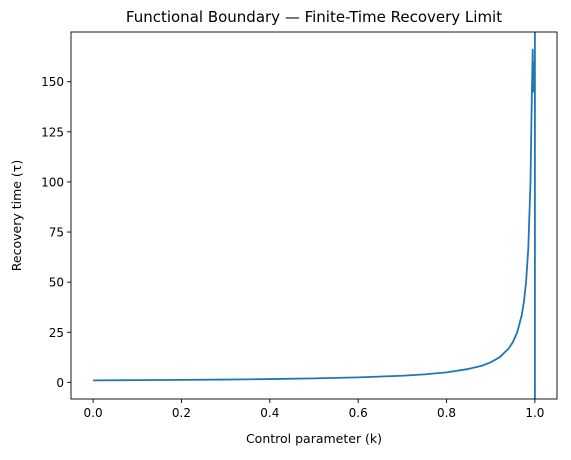 The image size is (571, 460). Describe the element at coordinates (52, 132) in the screenshot. I see `y-tick-label: 125` at that location.